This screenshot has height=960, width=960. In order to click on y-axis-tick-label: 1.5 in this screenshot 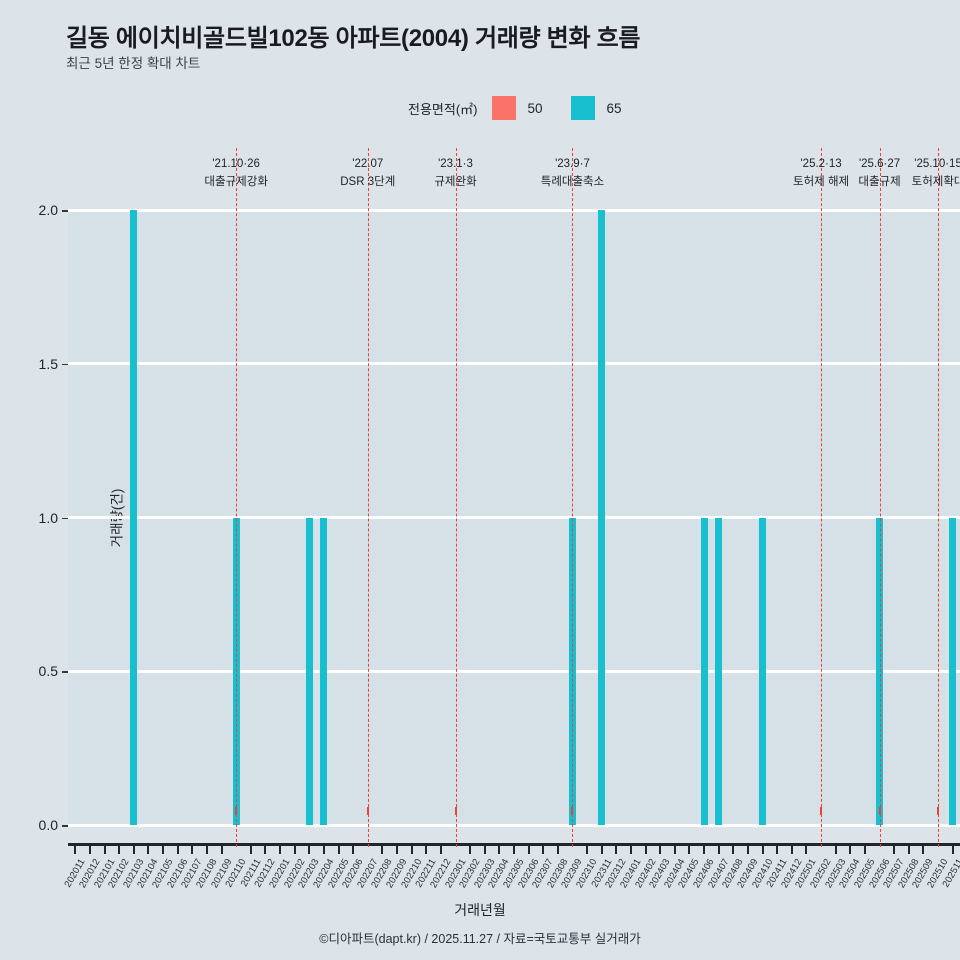, I will do `click(54, 364)`.